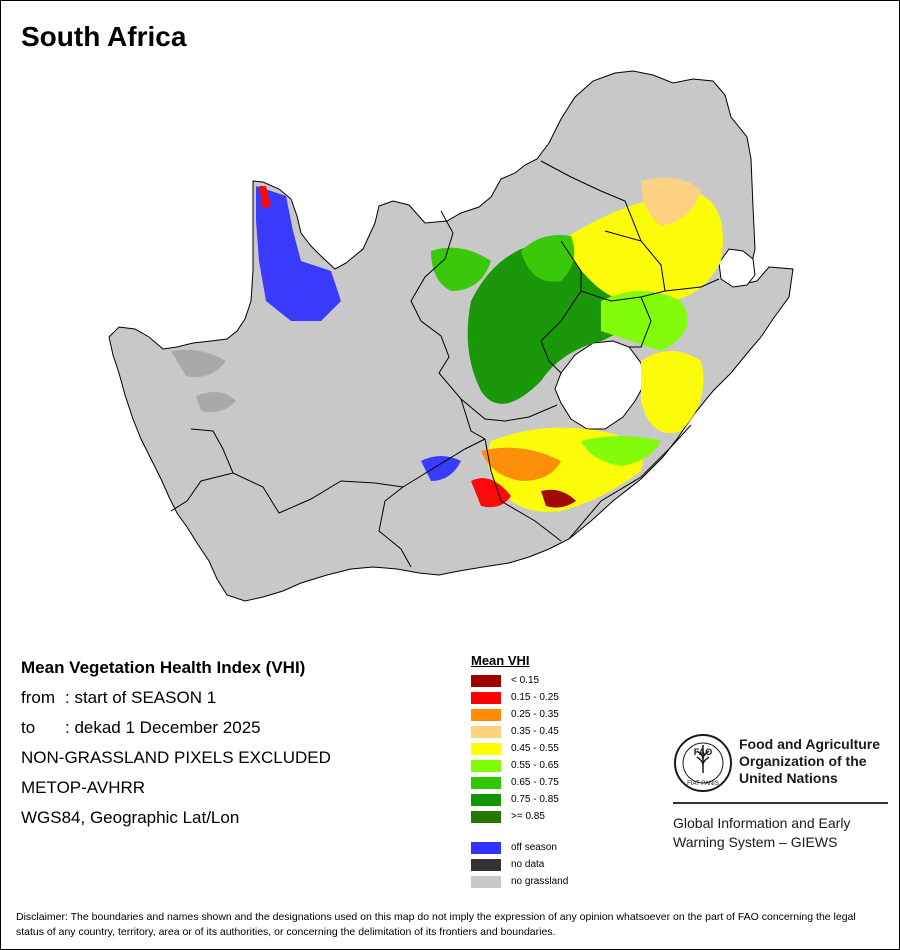  I want to click on legend-class-label: 0.45 - 0.55, so click(535, 748).